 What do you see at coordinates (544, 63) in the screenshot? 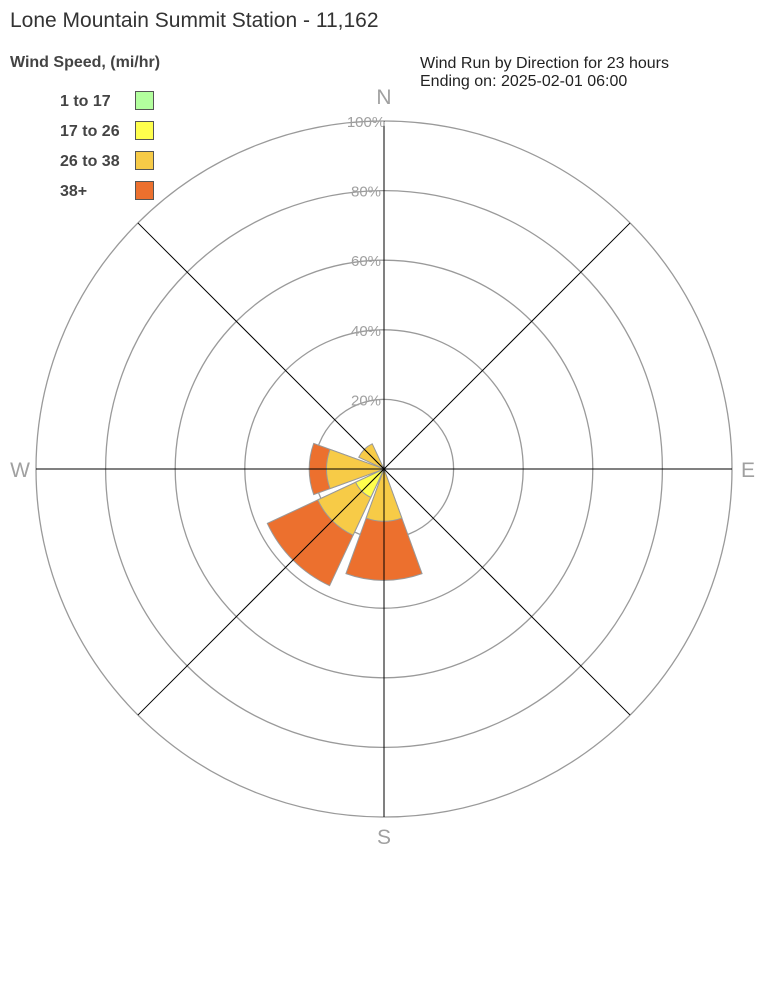
I see `subtitle-line-1: Wind Run by Direction for 23 hours` at bounding box center [544, 63].